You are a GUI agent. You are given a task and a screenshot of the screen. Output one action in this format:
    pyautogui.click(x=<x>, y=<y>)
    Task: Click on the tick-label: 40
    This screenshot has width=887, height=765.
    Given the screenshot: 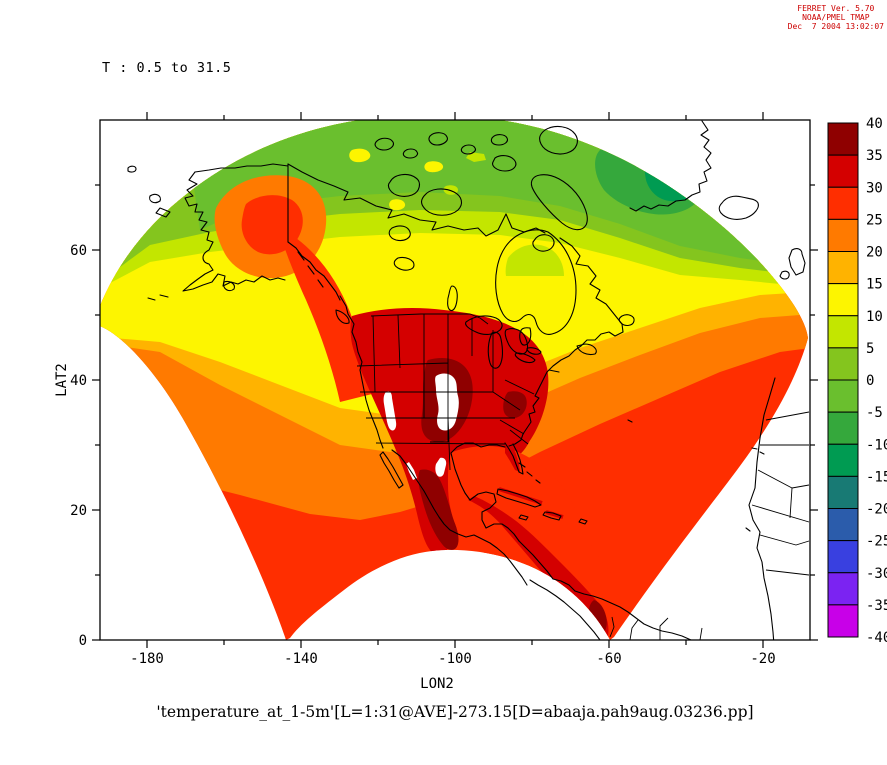 What is the action you would take?
    pyautogui.click(x=78, y=381)
    